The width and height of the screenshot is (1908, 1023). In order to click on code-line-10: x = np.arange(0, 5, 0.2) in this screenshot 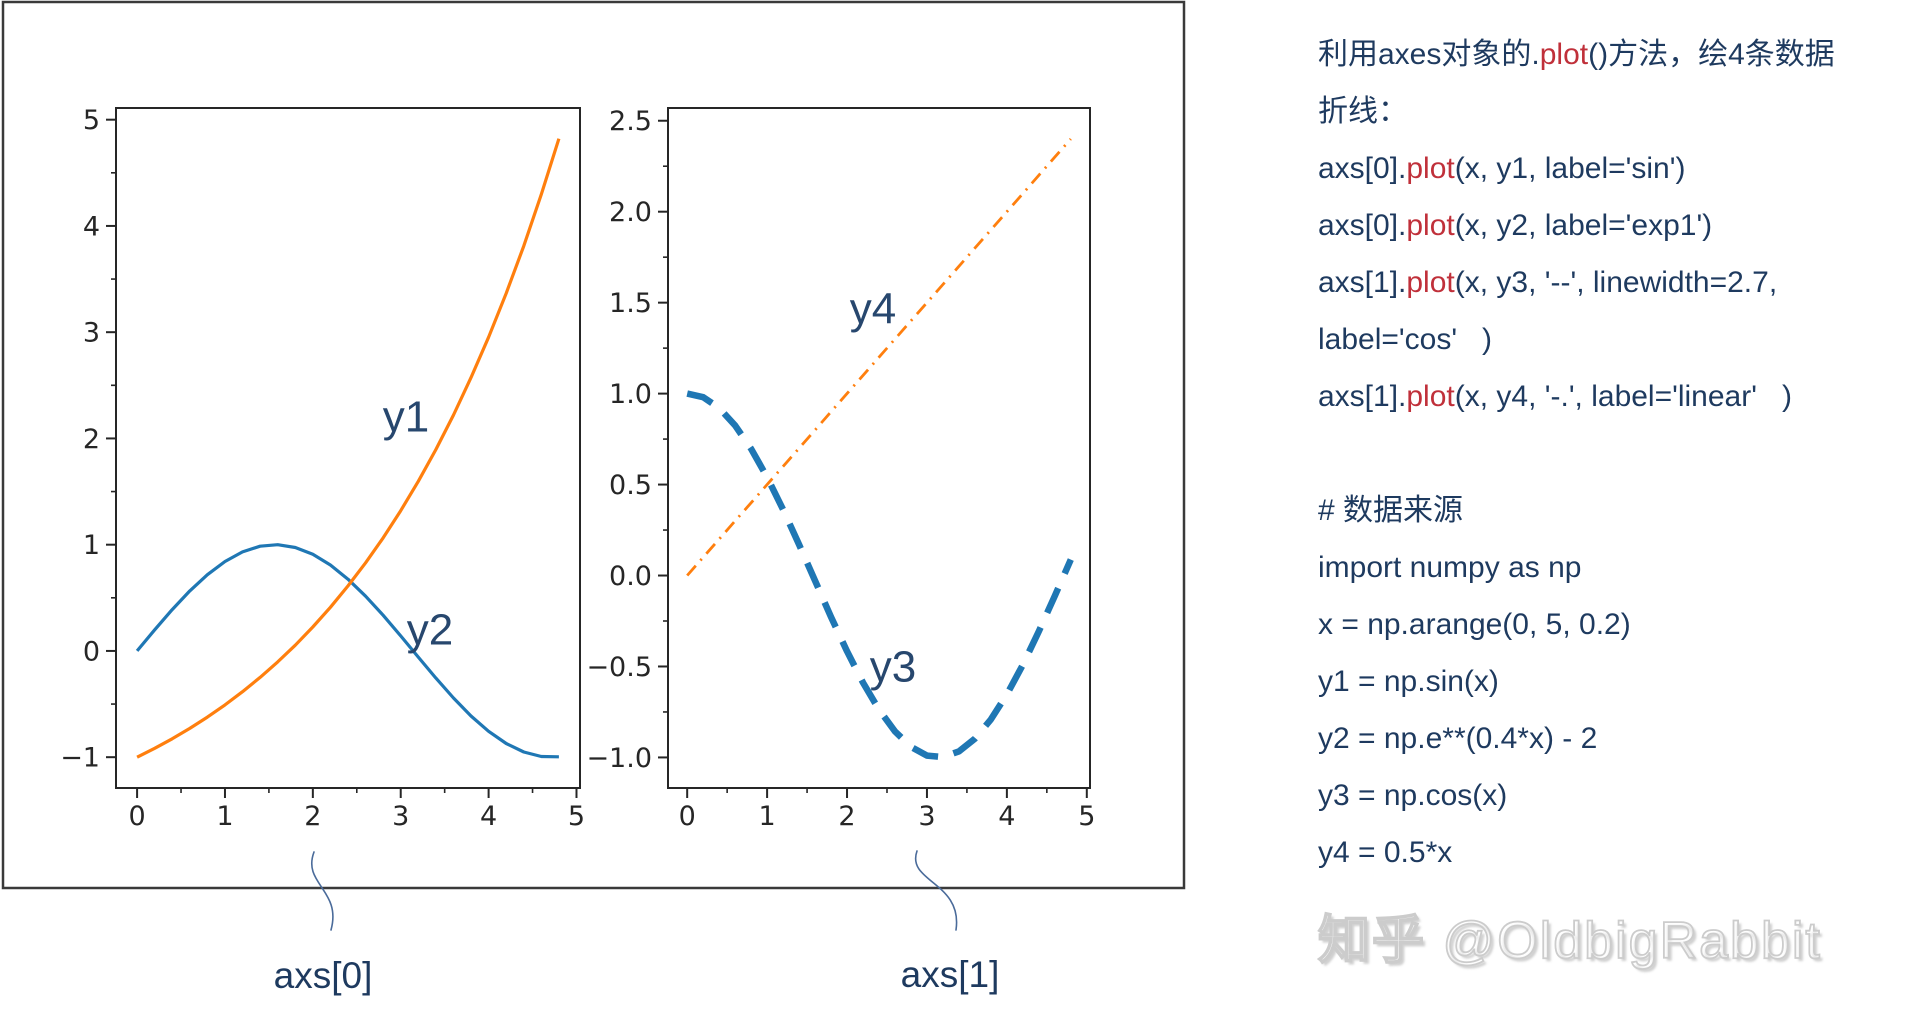, I will do `click(1613, 624)`.